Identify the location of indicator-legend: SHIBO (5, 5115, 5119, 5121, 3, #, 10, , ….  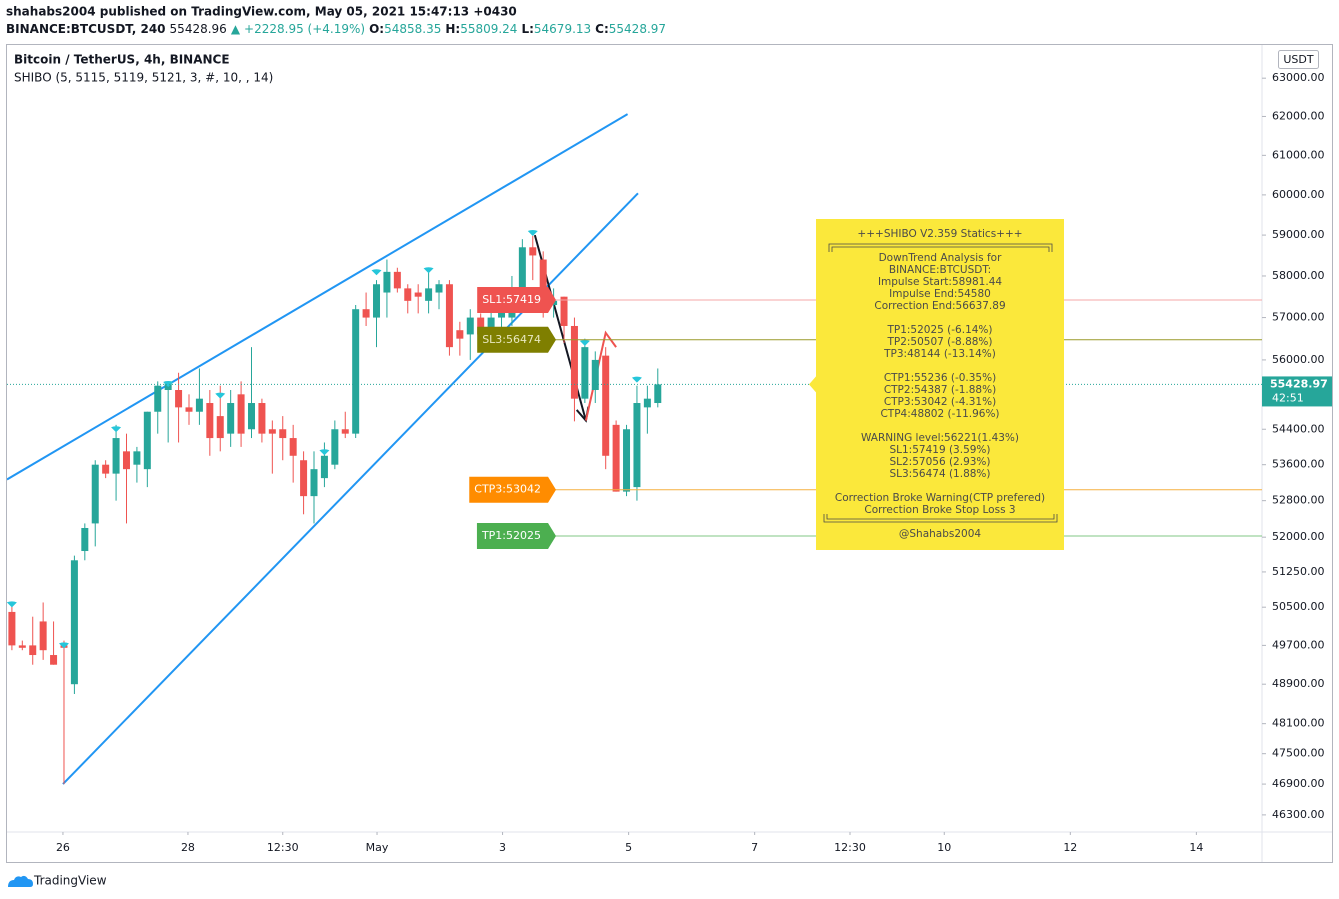
(143, 78).